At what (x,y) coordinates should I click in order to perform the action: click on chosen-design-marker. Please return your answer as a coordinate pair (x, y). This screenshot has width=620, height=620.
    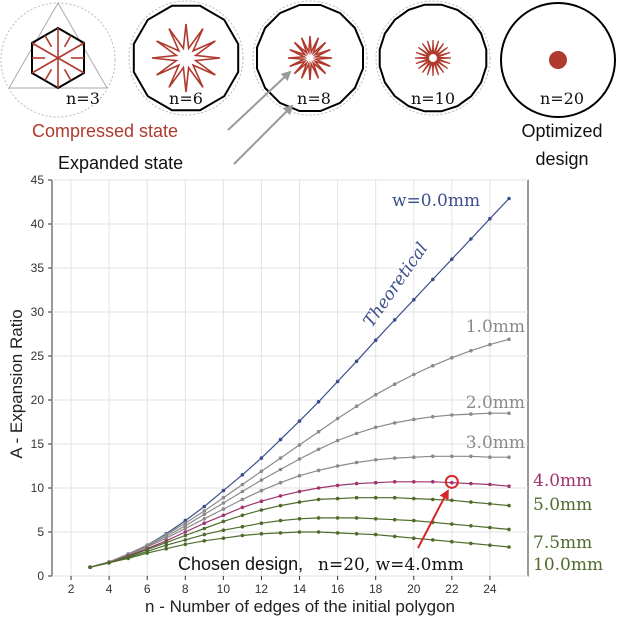
    Looking at the image, I should click on (451, 481).